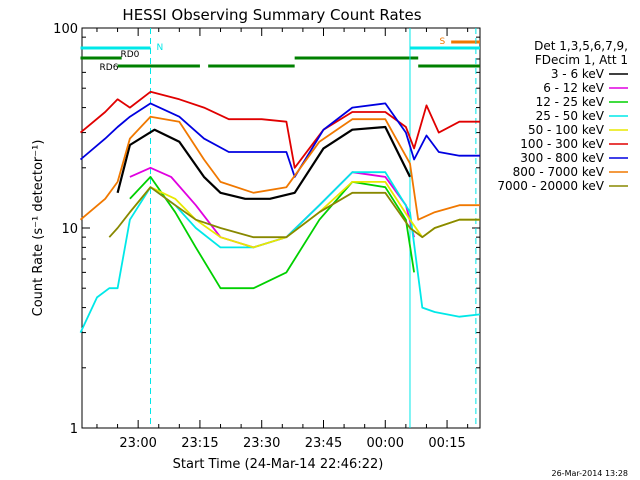 The height and width of the screenshot is (480, 640). Describe the element at coordinates (578, 74) in the screenshot. I see `legend-label: 3 - 6 keV` at that location.